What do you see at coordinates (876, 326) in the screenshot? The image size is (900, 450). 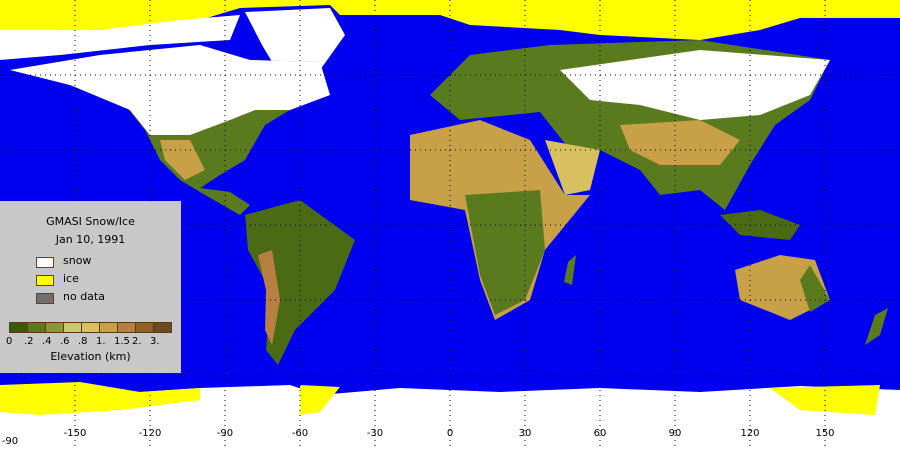 I see `new-zealand` at bounding box center [876, 326].